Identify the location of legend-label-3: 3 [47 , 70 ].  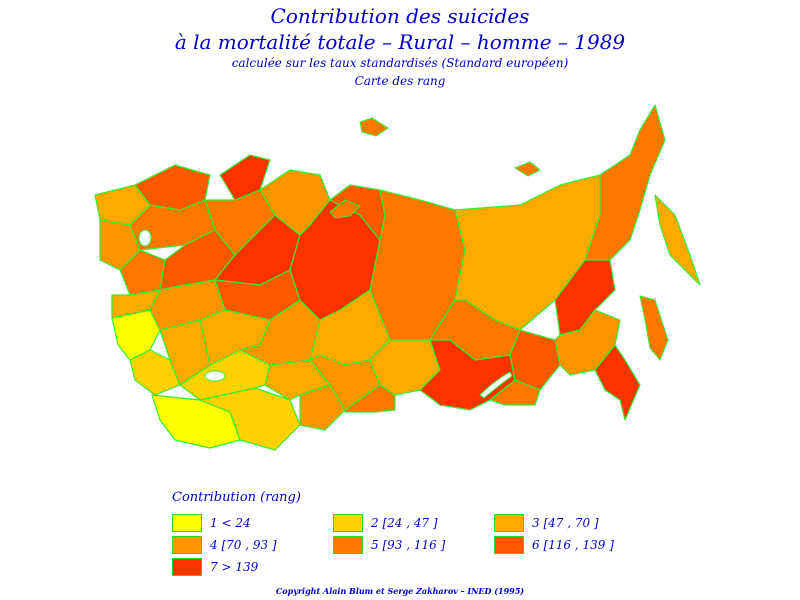
(565, 523).